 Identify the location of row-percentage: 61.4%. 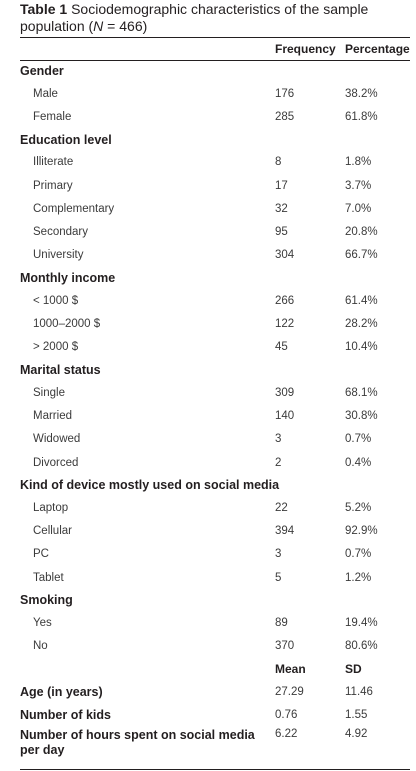
(361, 300).